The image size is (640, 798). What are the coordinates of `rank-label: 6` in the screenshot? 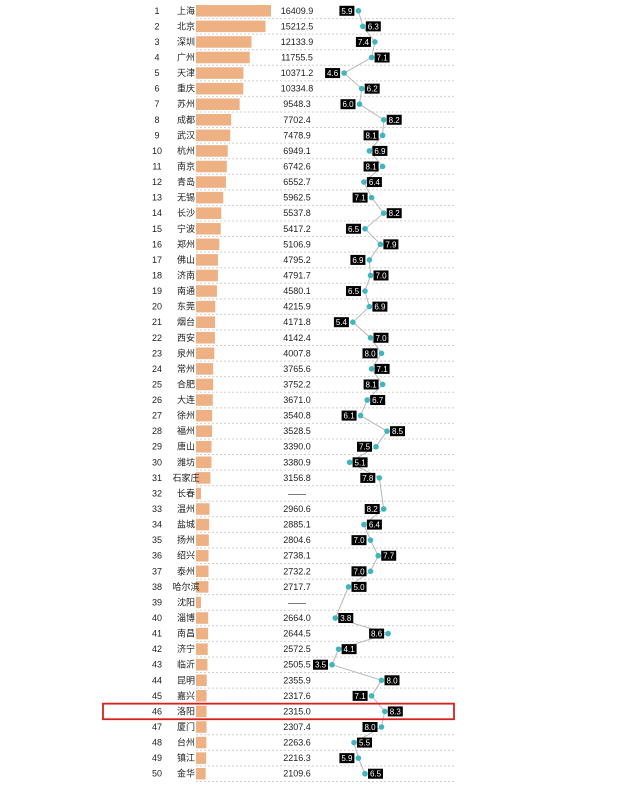 It's located at (156, 89).